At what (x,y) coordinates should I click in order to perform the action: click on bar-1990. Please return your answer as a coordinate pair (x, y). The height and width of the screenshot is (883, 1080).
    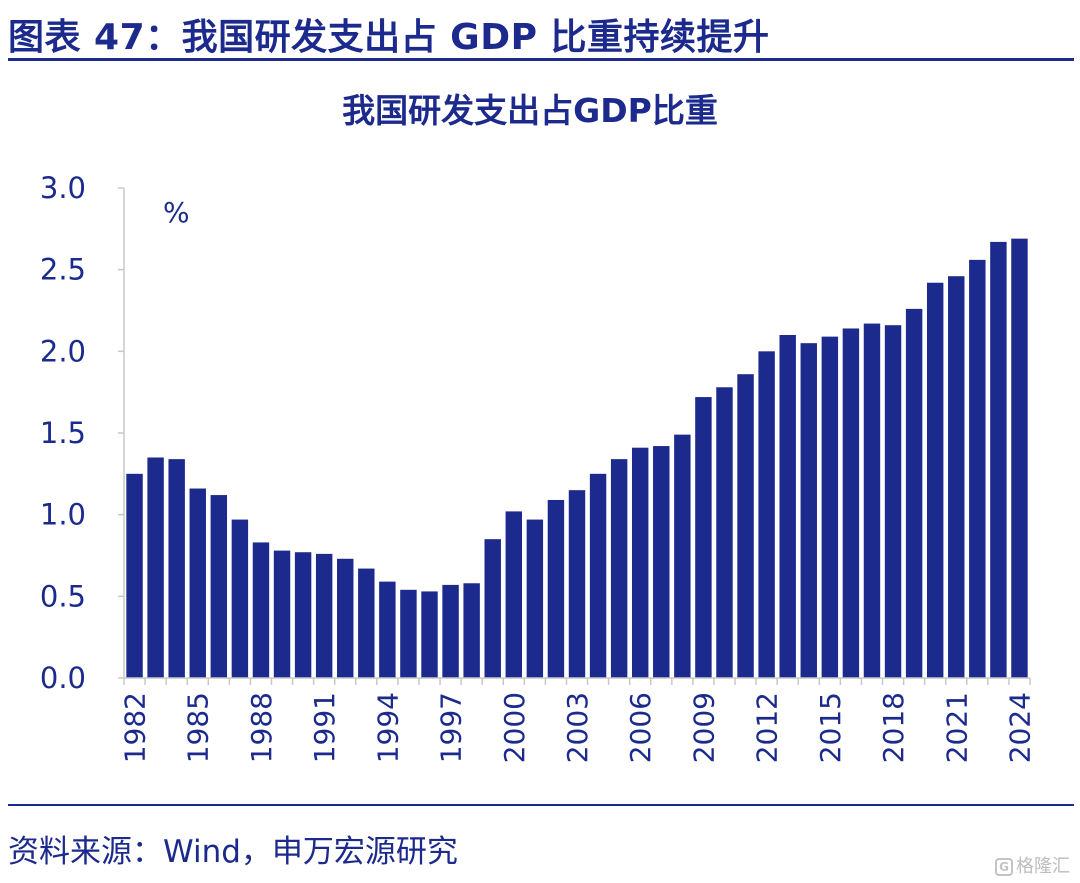
    Looking at the image, I should click on (303, 615).